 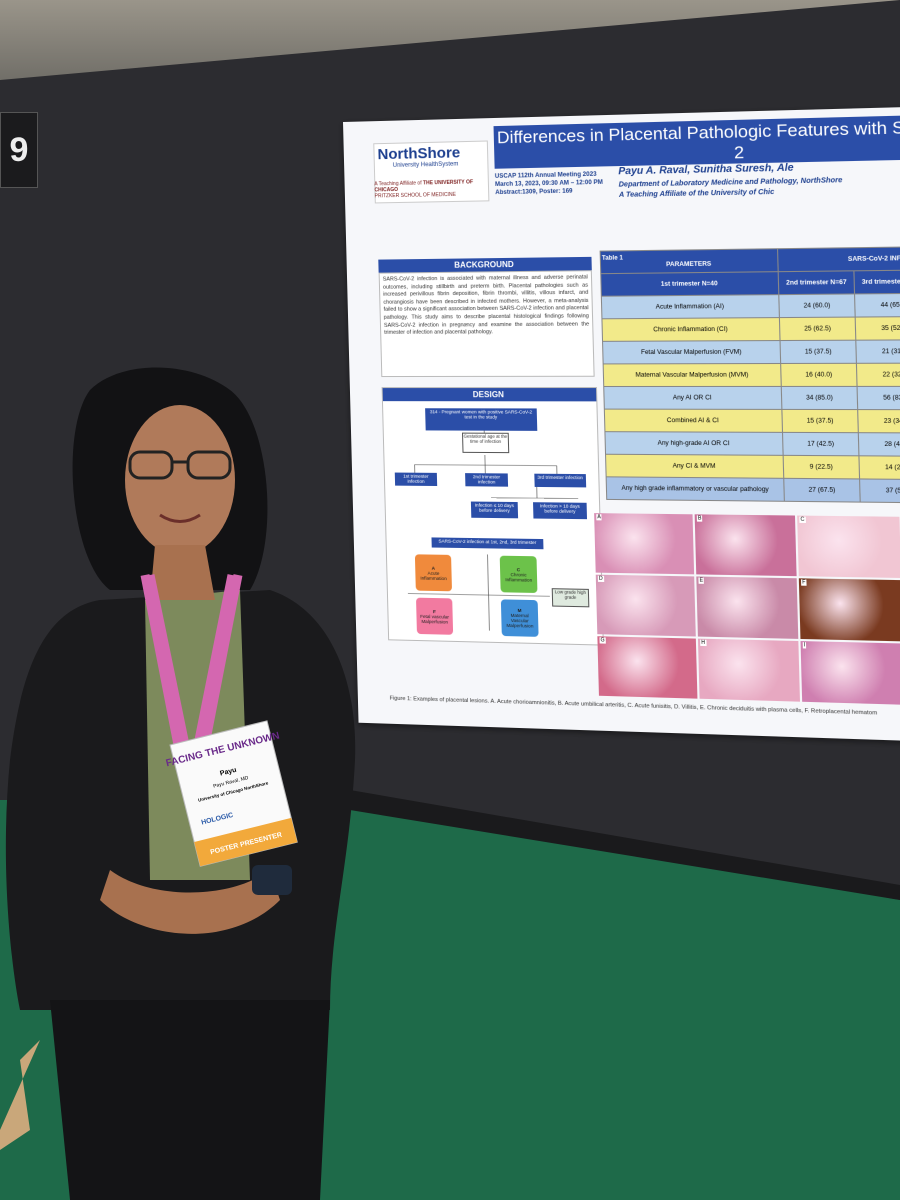 I want to click on booth-number: 9, so click(x=19, y=150).